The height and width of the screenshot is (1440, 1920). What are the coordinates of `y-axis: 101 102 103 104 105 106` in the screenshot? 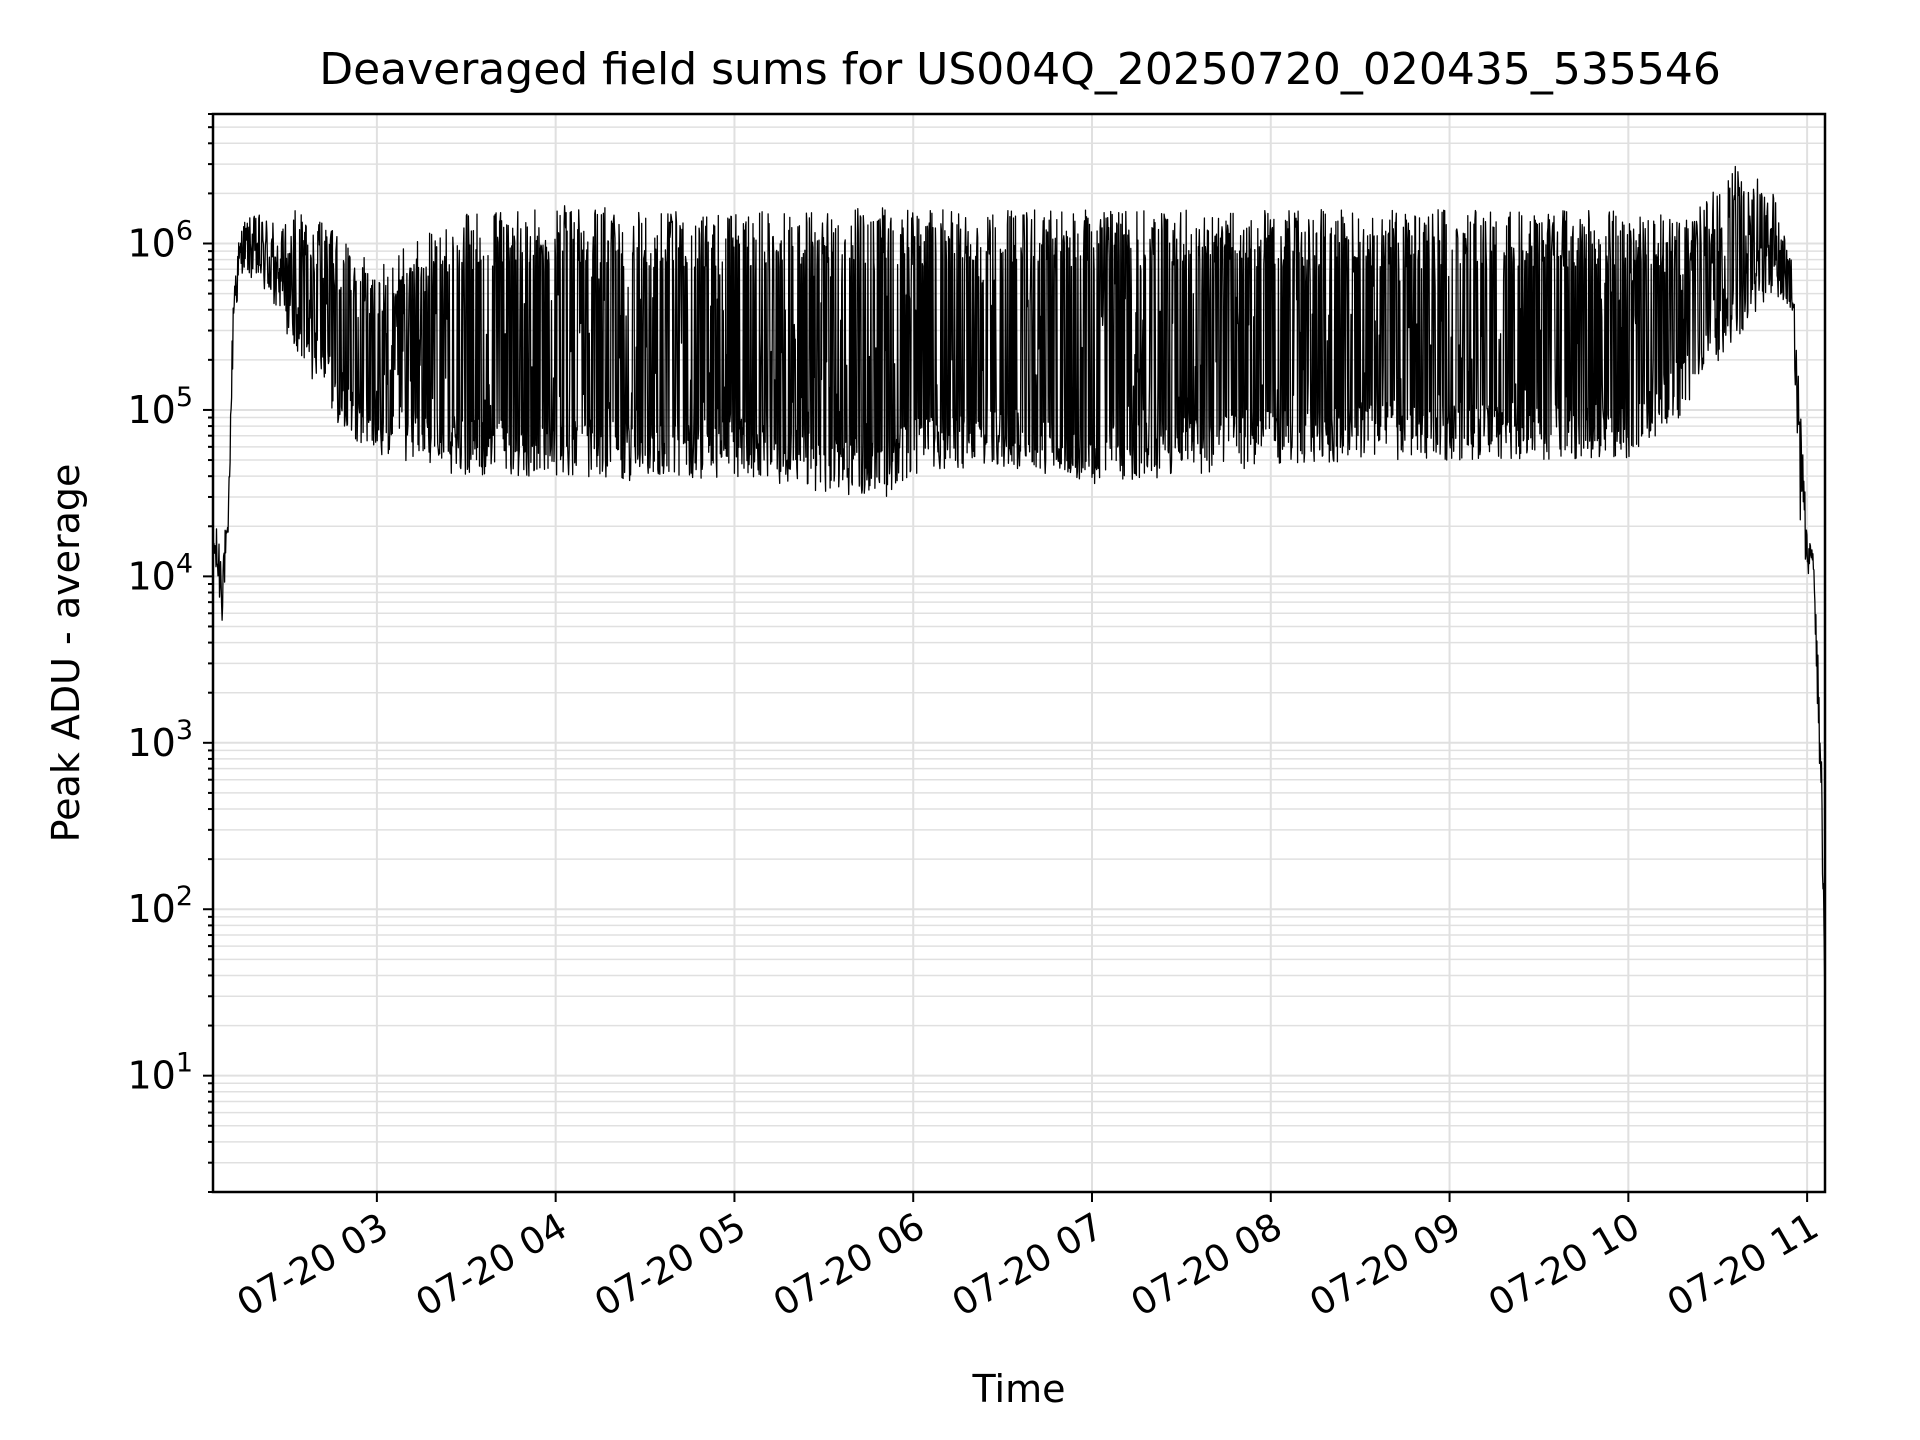 It's located at (170, 653).